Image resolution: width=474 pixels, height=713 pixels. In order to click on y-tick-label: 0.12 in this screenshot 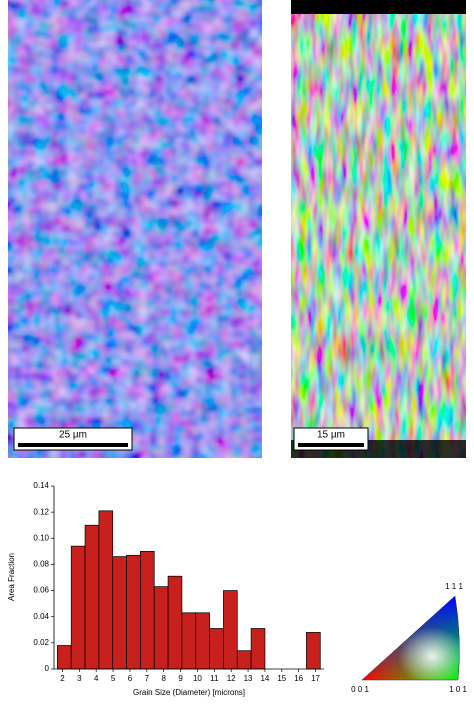, I will do `click(41, 511)`.